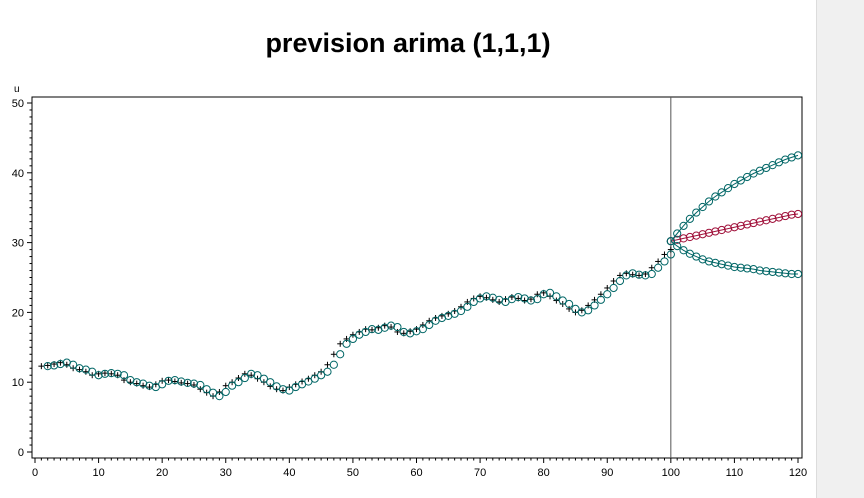 The image size is (864, 498). What do you see at coordinates (18, 104) in the screenshot?
I see `y-tick-label: 50` at bounding box center [18, 104].